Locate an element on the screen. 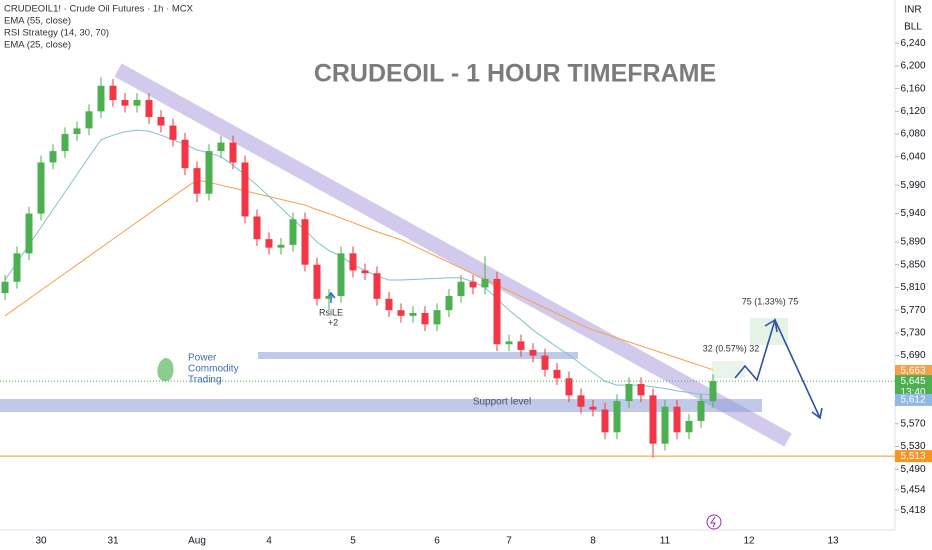  x-tick-label: 8 is located at coordinates (593, 541).